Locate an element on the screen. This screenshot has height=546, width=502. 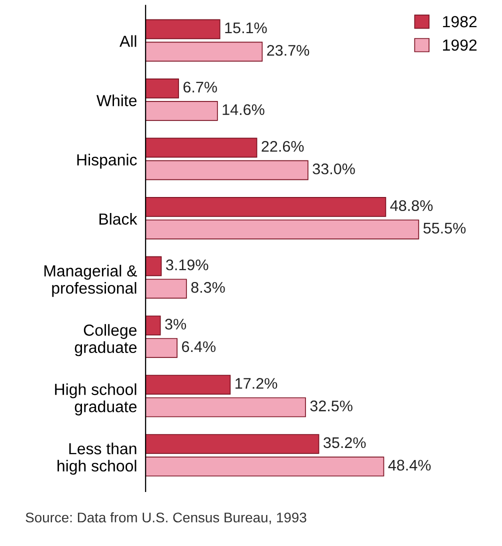
y-tick-label: High school graduate is located at coordinates (96, 399).